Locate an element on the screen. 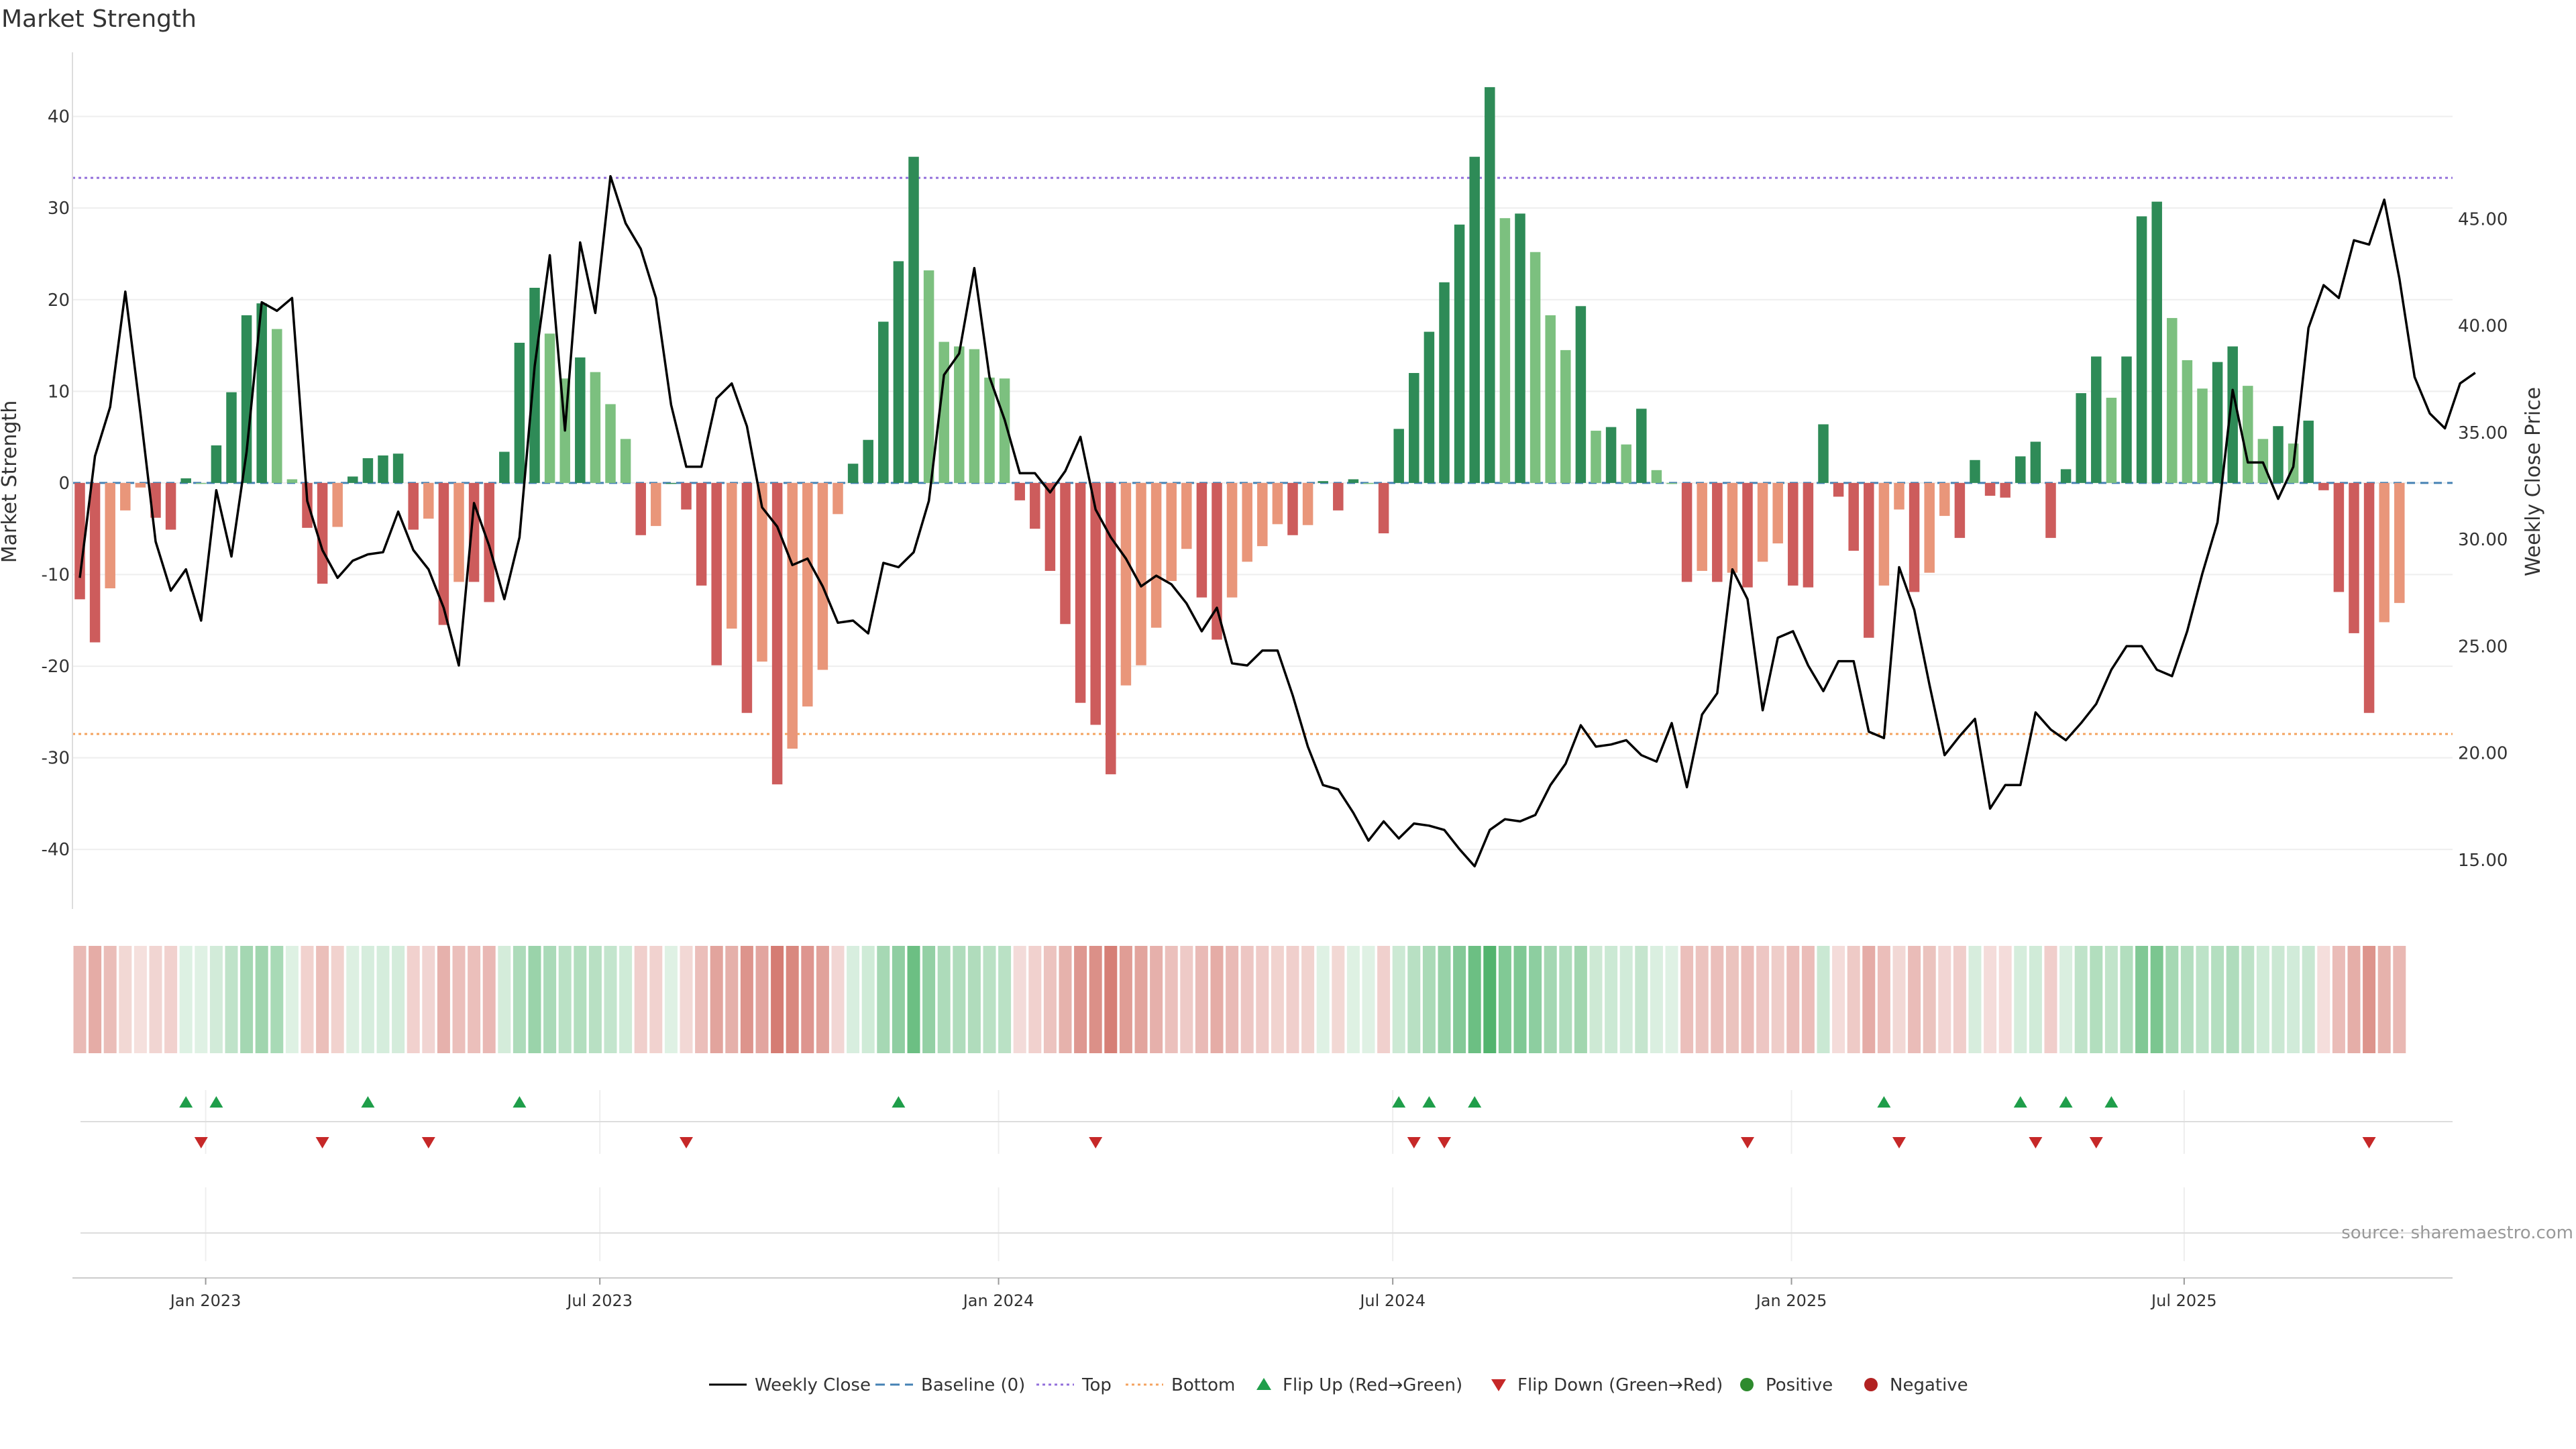  legend-swatch is located at coordinates (1263, 1384).